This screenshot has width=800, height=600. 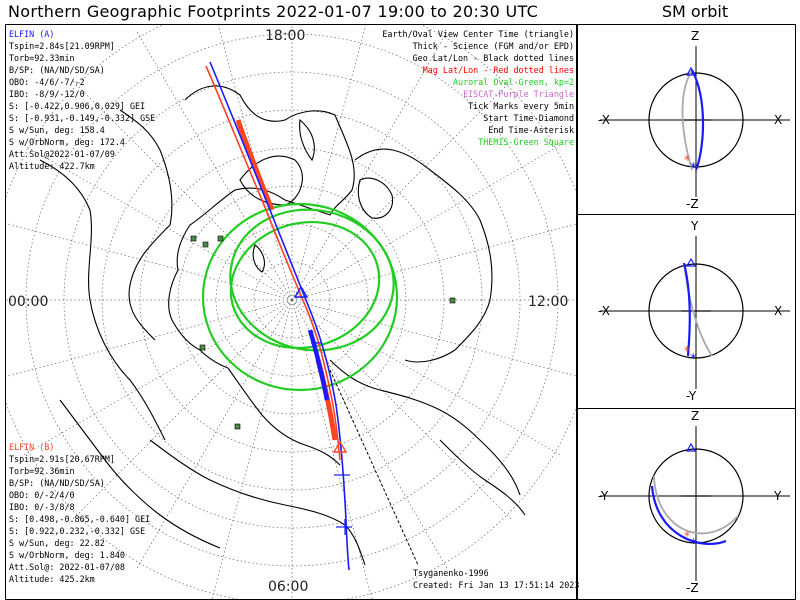 What do you see at coordinates (42, 495) in the screenshot?
I see `info-line: OBO: 0/-2/4/0` at bounding box center [42, 495].